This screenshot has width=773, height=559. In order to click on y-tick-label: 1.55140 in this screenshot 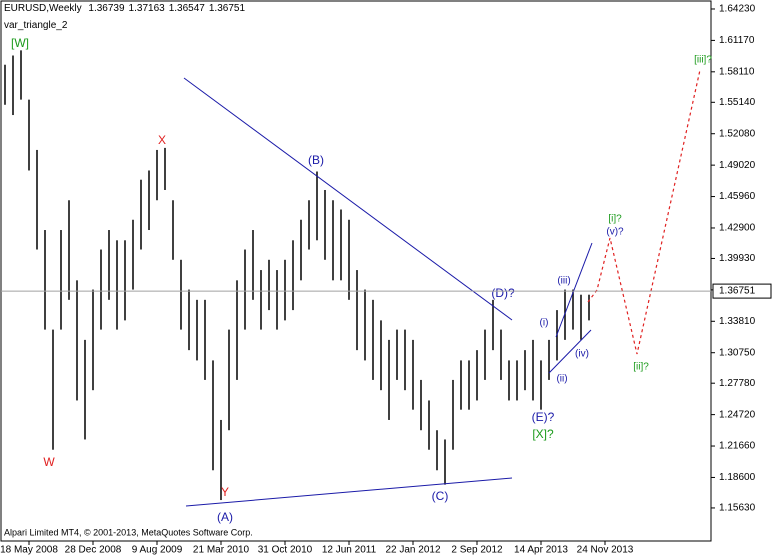, I will do `click(737, 102)`.